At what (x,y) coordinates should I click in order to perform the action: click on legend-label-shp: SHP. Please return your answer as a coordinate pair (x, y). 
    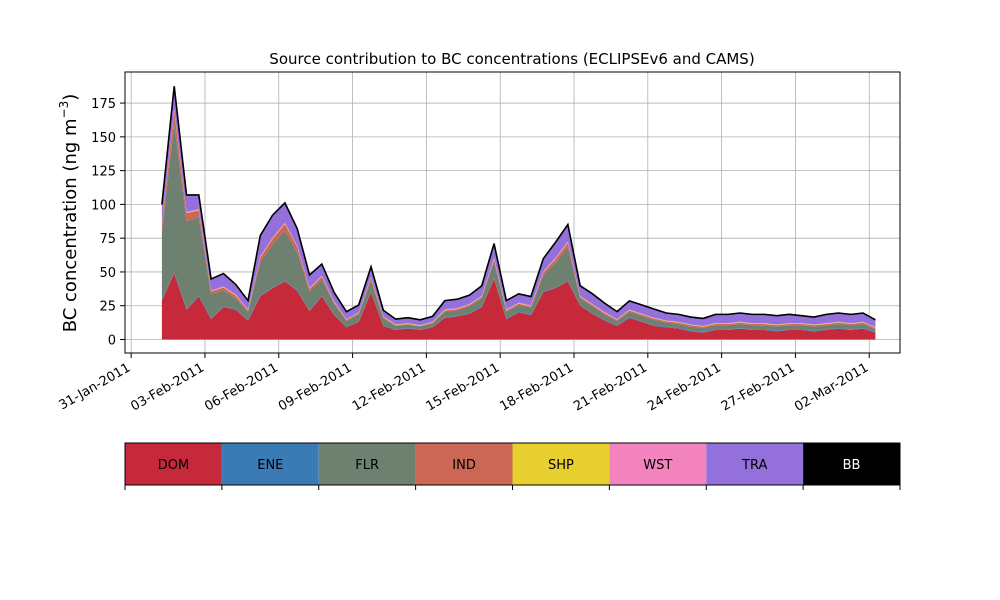
    Looking at the image, I should click on (561, 465).